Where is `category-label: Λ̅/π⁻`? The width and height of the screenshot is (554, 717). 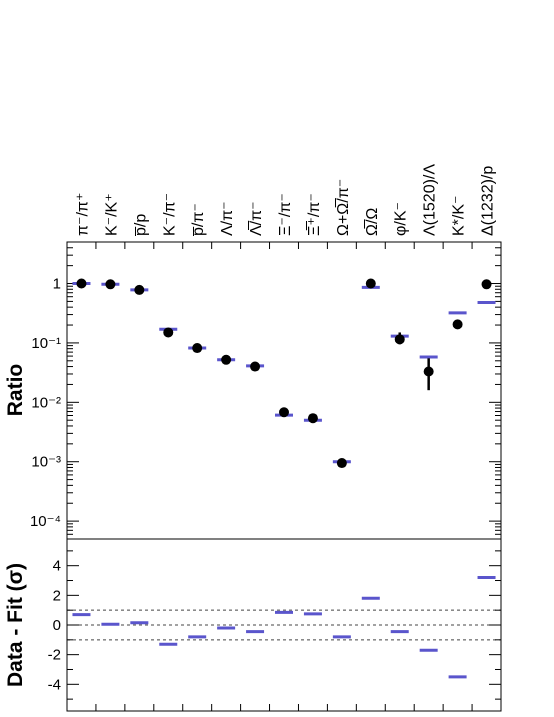
category-label: Λ̅/π⁻ is located at coordinates (256, 218).